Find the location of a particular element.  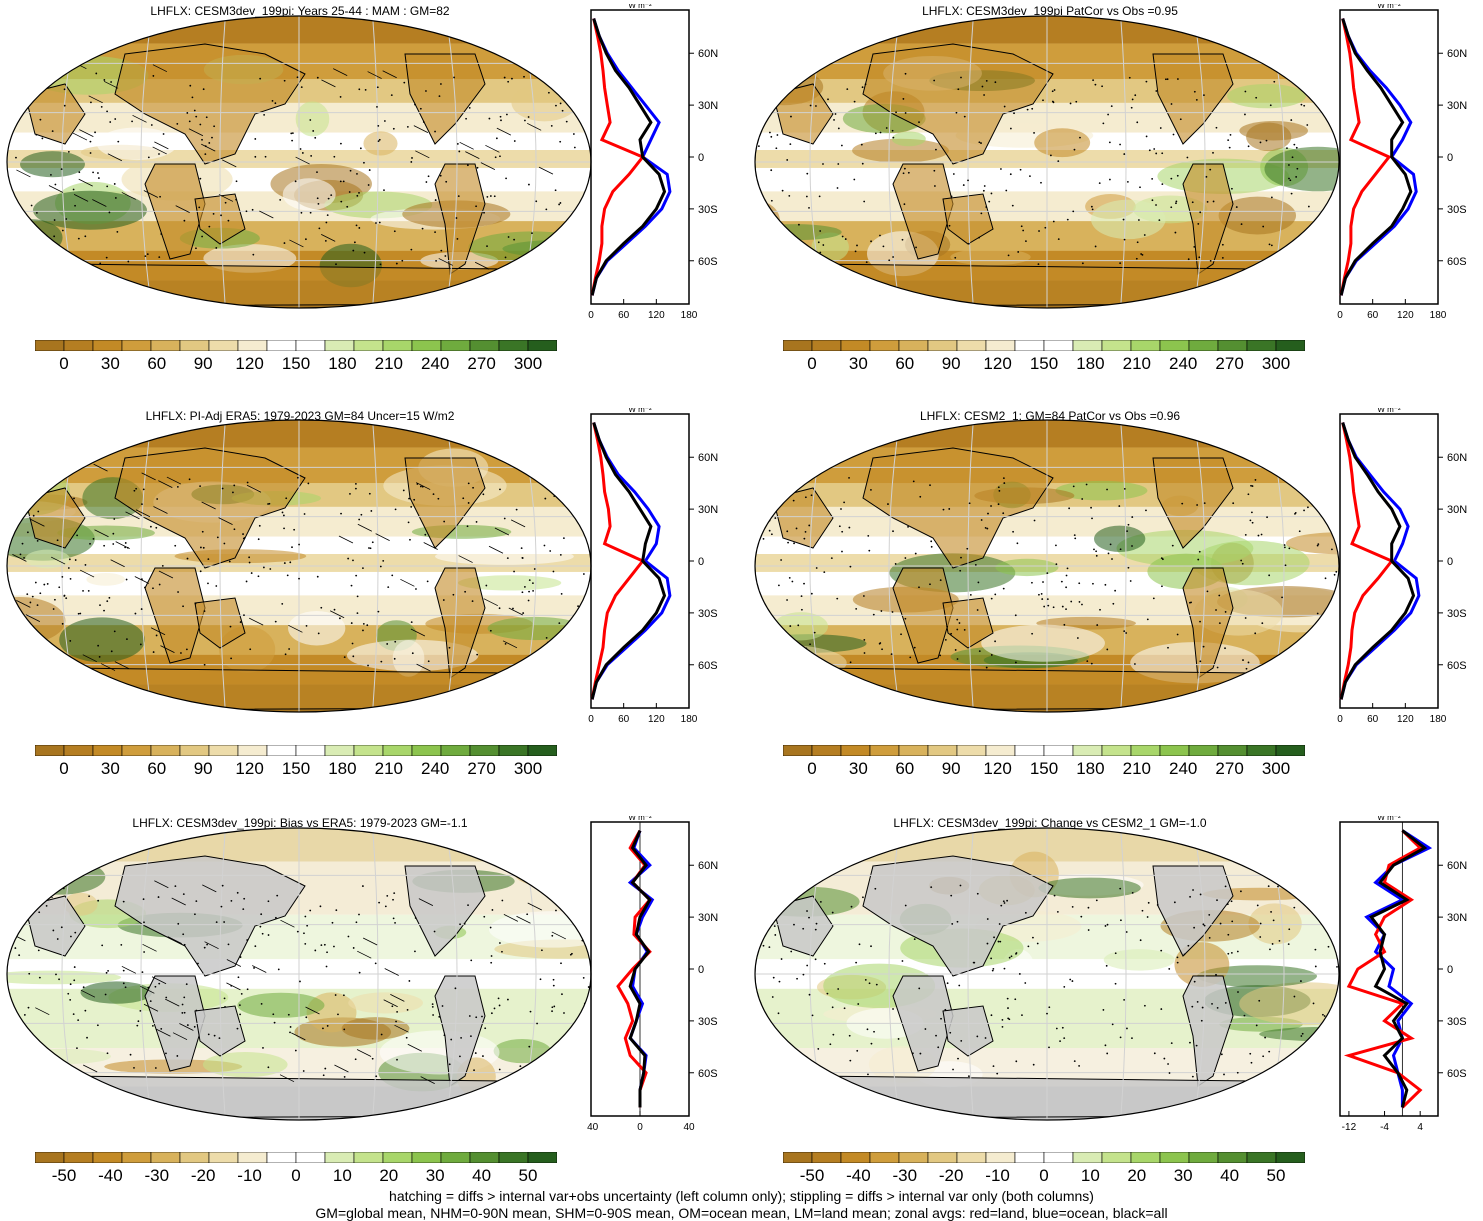

color-bar-tick: 210 is located at coordinates (388, 363).